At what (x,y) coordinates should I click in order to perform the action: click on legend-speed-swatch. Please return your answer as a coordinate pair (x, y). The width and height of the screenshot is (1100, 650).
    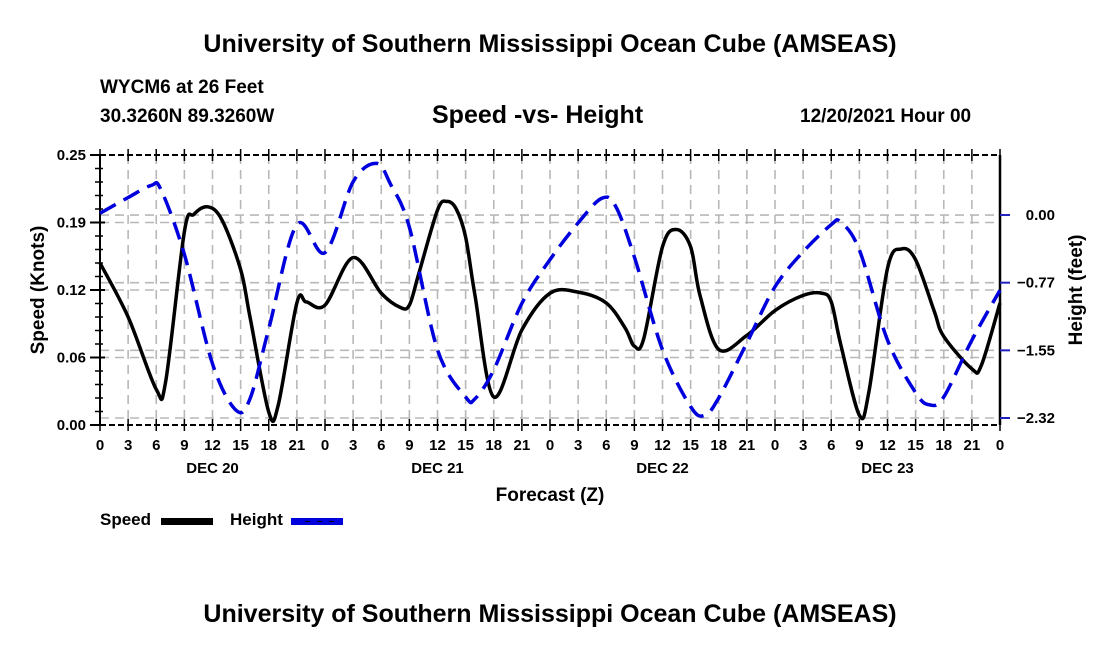
    Looking at the image, I should click on (187, 521).